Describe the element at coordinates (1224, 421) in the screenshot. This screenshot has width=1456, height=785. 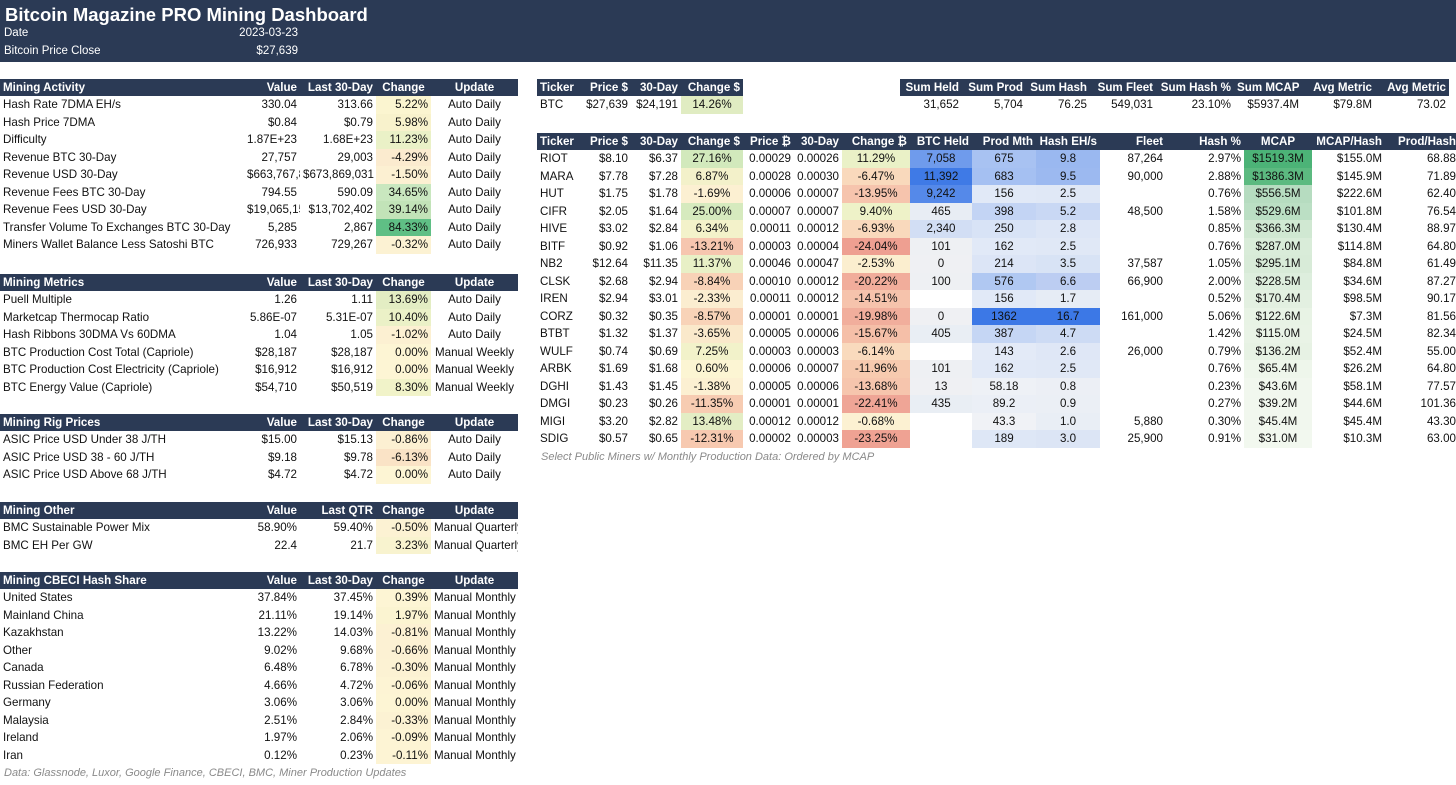
I see `miner-hash-share: 0.30%` at that location.